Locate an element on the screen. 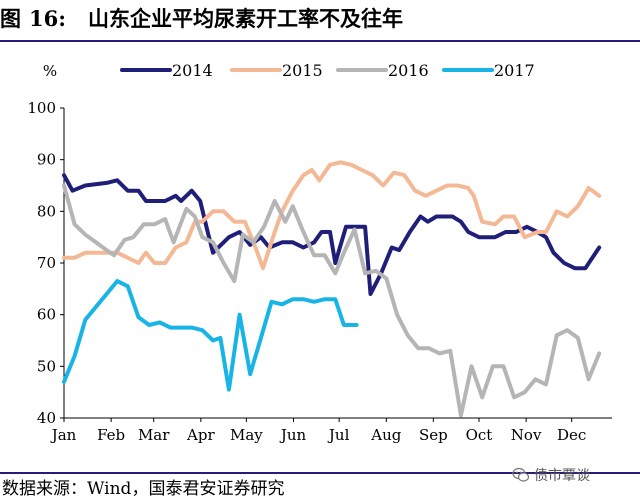 Image resolution: width=640 pixels, height=504 pixels. x-tick-label: Jan is located at coordinates (63, 435).